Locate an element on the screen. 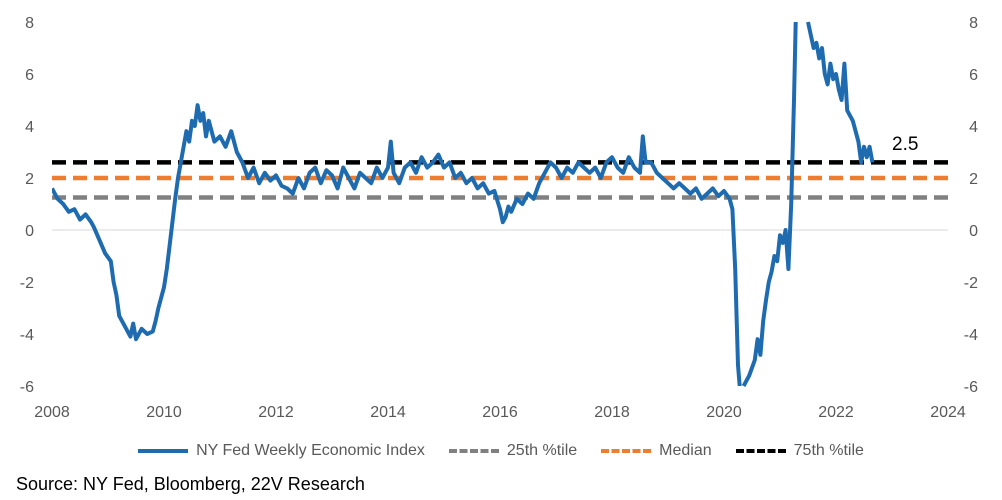  x-tick: 2012 is located at coordinates (276, 412).